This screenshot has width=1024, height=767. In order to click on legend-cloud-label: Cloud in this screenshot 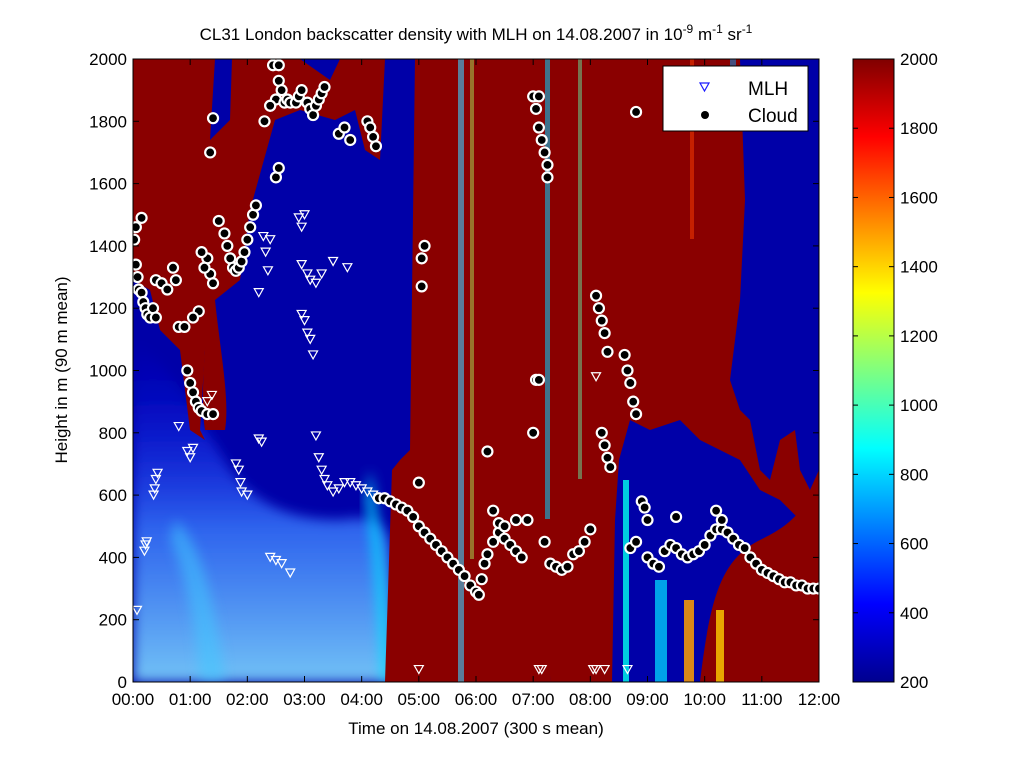, I will do `click(773, 116)`.